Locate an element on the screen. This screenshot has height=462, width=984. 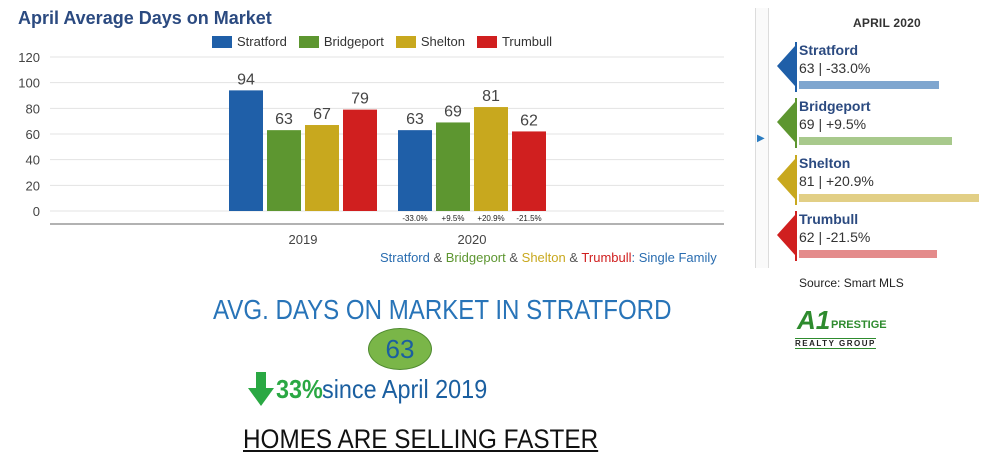
panel-toggle-strip is located at coordinates (762, 138).